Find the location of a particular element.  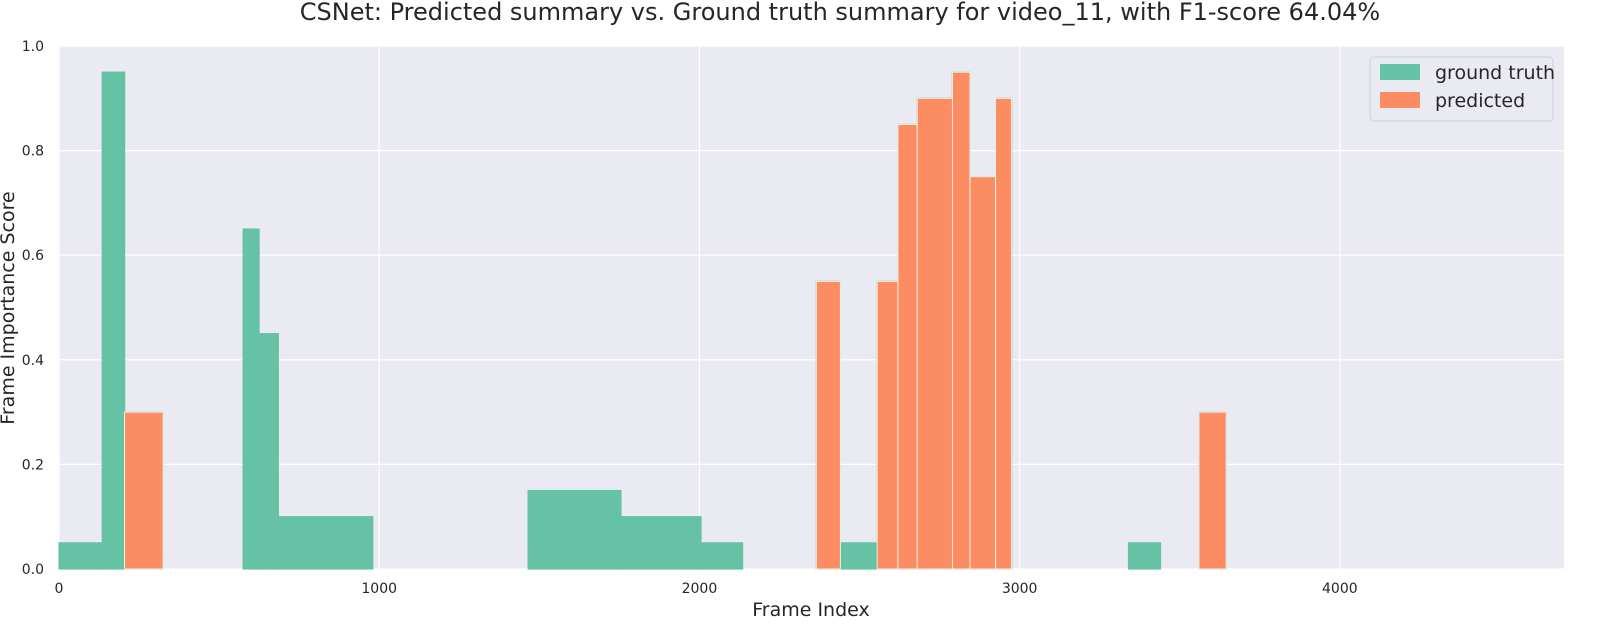

y-tick-label: 0.2 is located at coordinates (33, 465).